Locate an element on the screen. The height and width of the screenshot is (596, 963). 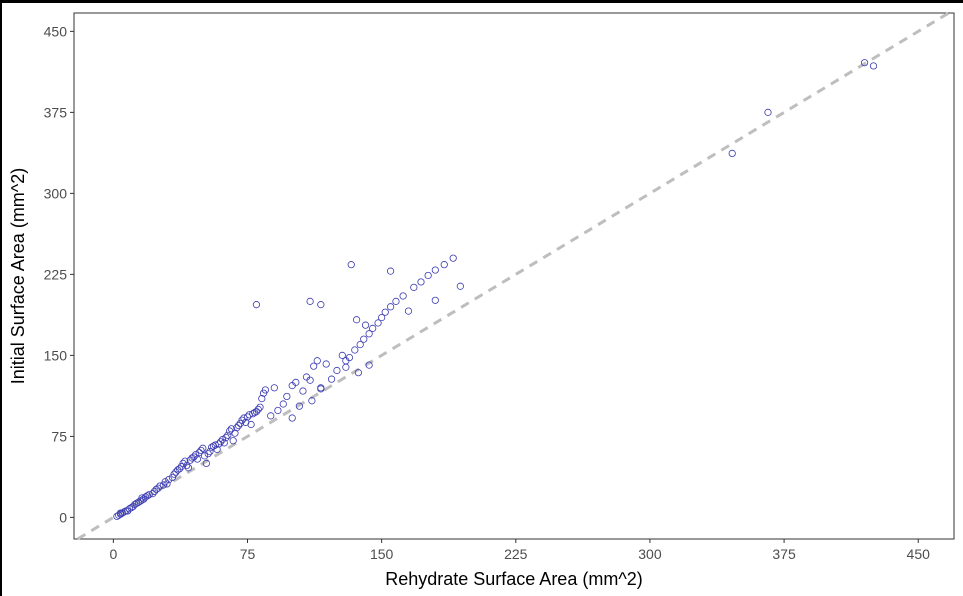
x-tick-label: 450 is located at coordinates (919, 554).